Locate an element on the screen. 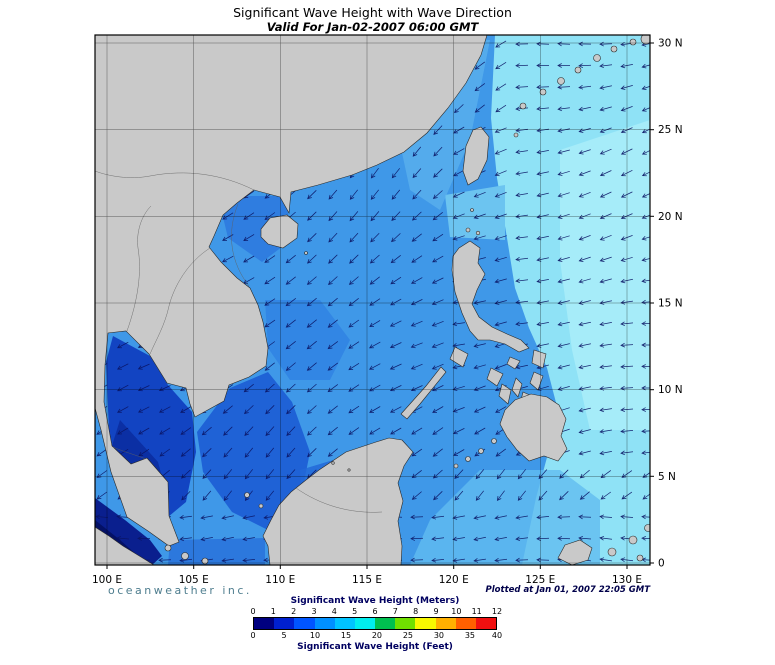 The width and height of the screenshot is (775, 665). feet-tick: 25 is located at coordinates (408, 635).